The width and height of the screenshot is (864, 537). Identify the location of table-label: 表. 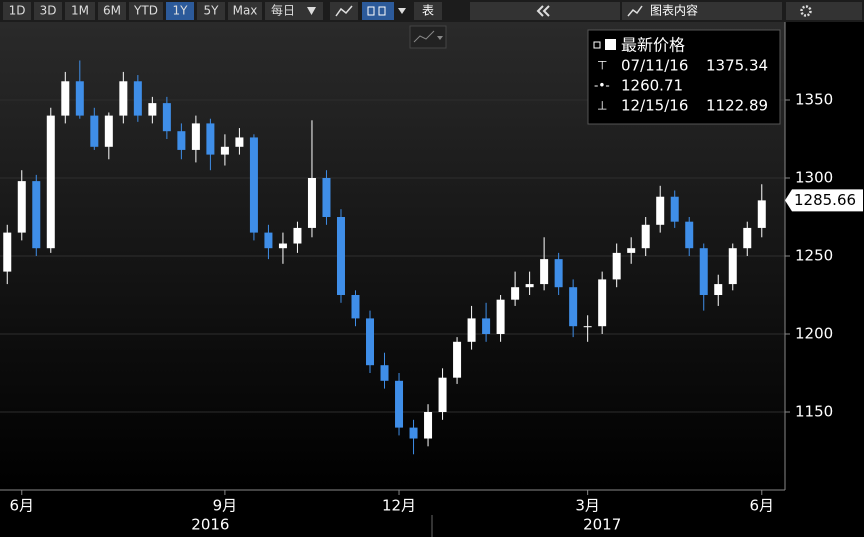
(428, 11).